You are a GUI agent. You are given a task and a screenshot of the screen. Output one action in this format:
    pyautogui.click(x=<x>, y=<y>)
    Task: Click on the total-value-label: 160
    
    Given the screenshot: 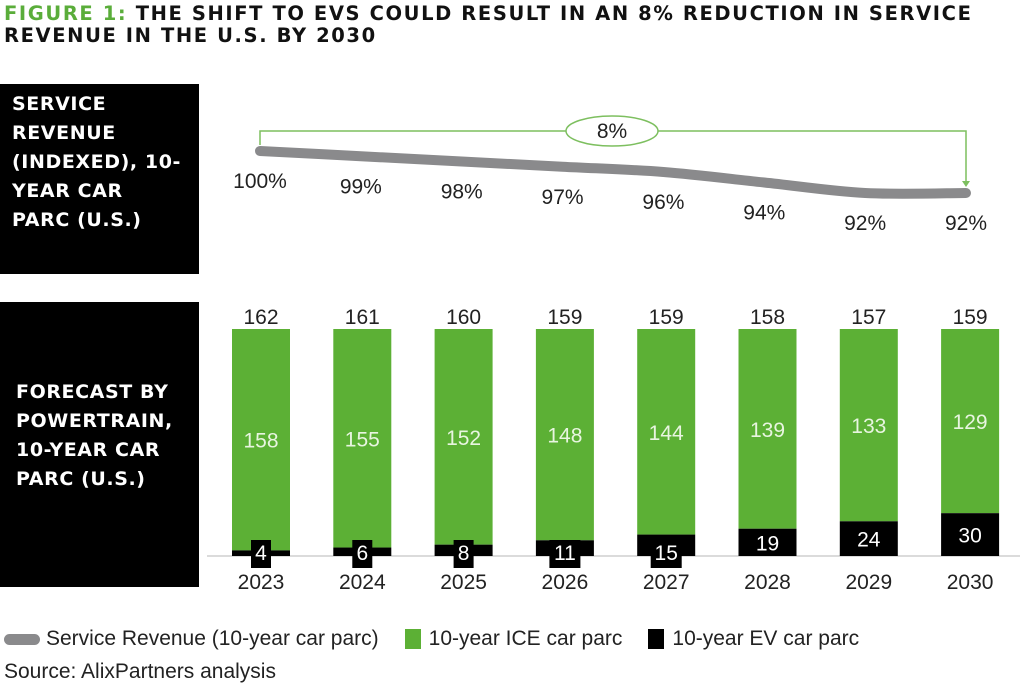 What is the action you would take?
    pyautogui.click(x=463, y=317)
    